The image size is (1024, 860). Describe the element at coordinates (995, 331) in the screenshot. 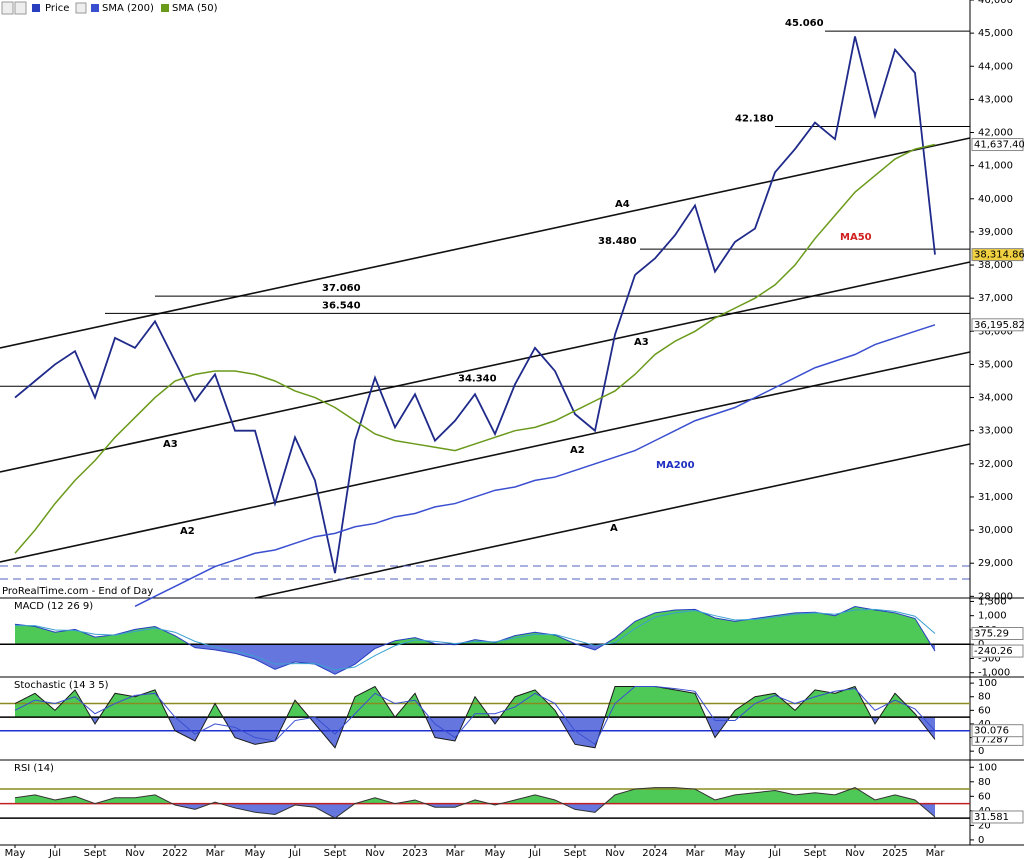

I see `y-tick-label: 36,000` at that location.